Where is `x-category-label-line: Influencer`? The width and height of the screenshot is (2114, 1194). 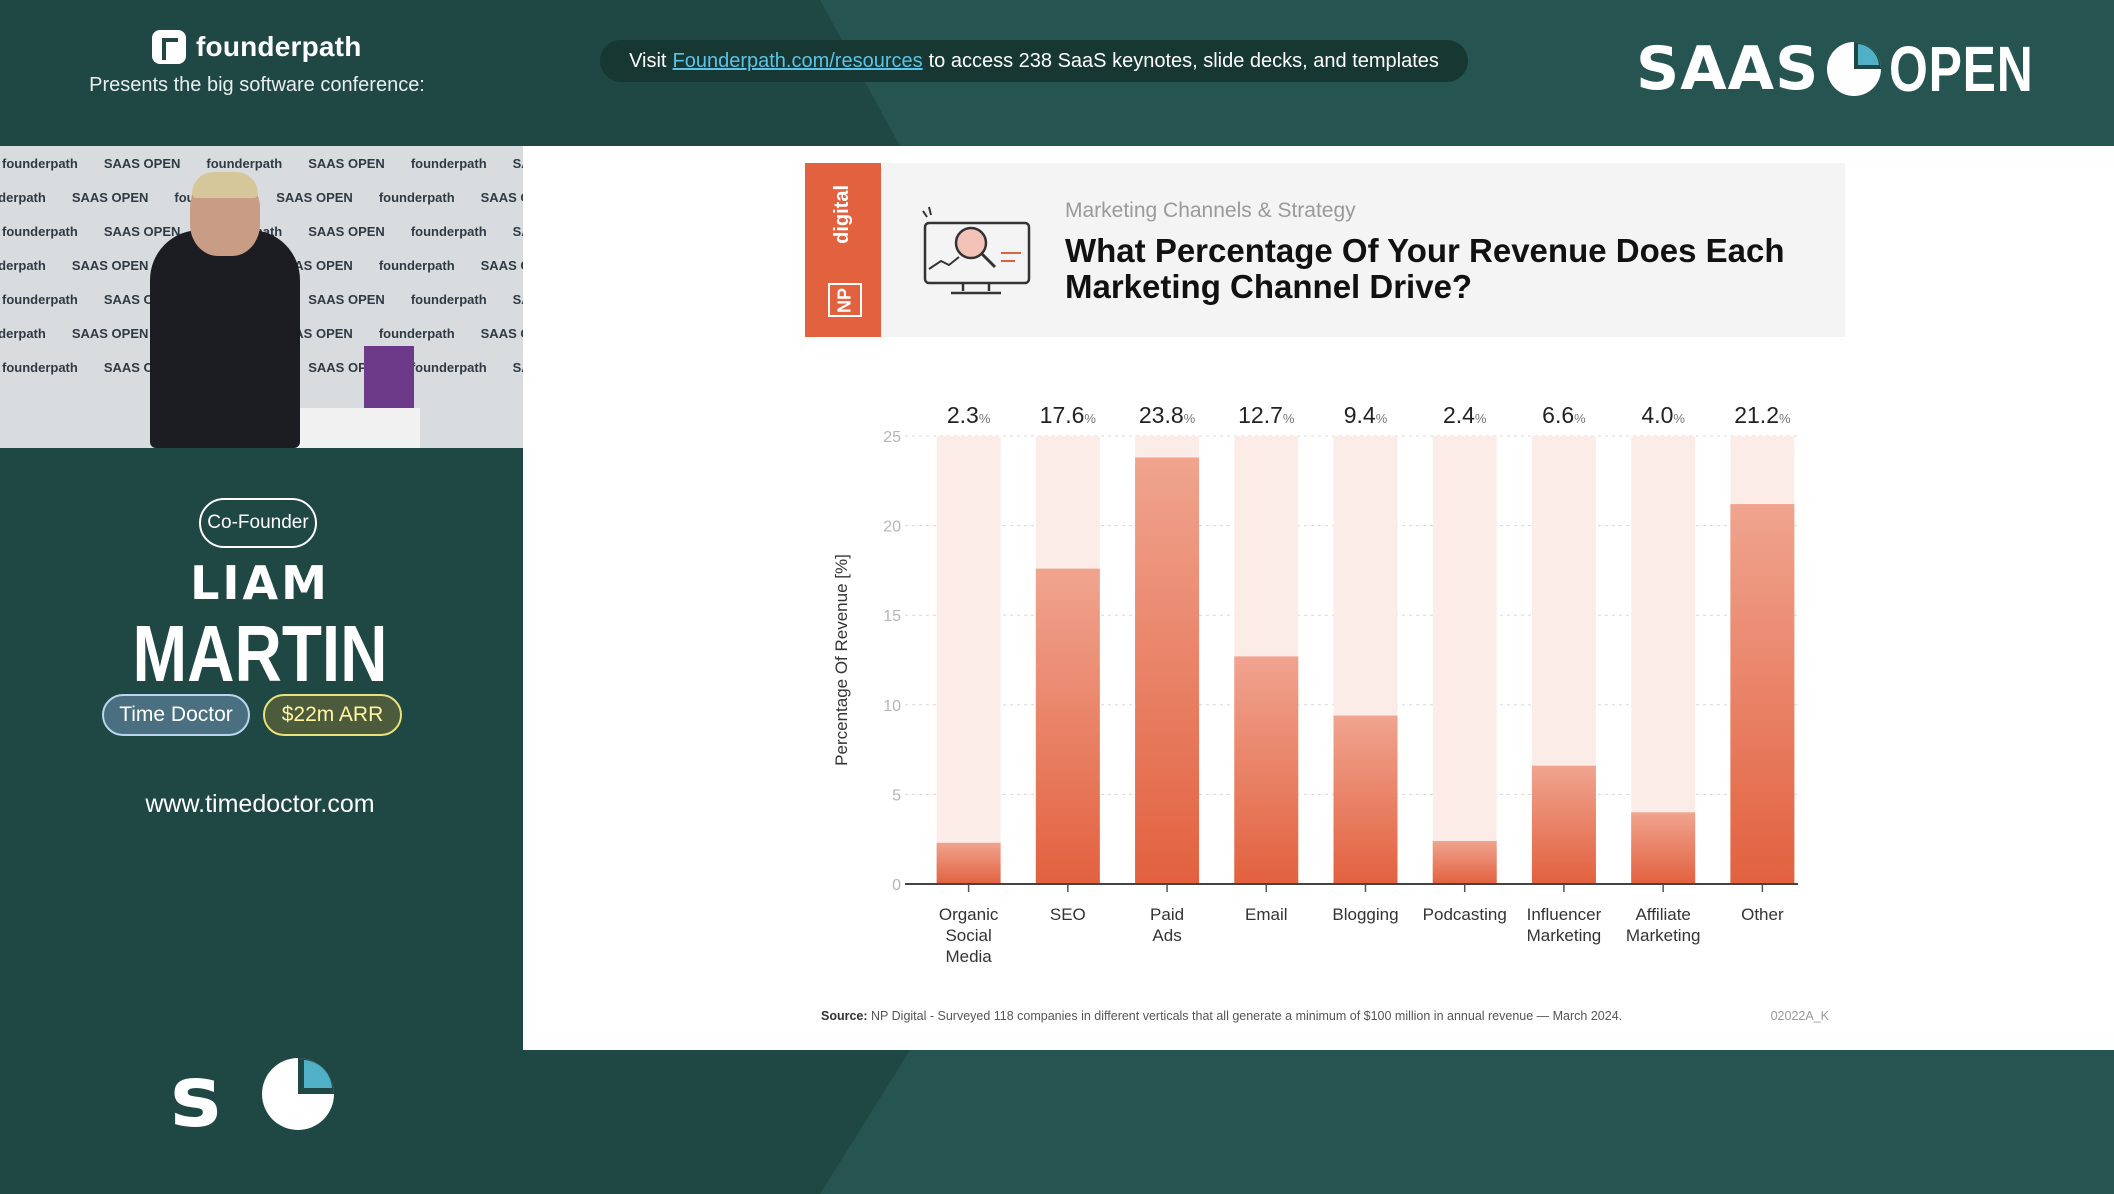 x-category-label-line: Influencer is located at coordinates (1564, 914).